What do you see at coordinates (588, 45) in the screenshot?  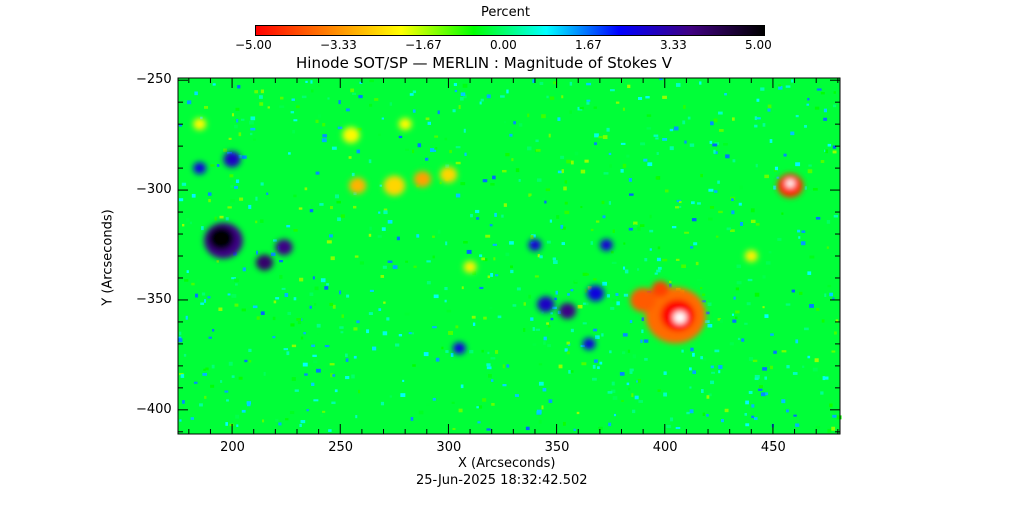 I see `colorbar-tick-label: 1.67` at bounding box center [588, 45].